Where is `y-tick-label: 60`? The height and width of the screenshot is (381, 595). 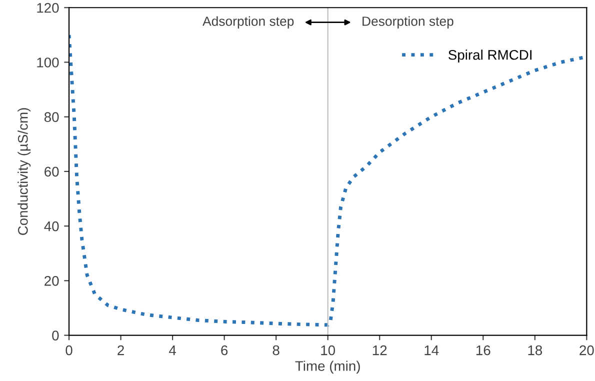 y-tick-label: 60 is located at coordinates (51, 171).